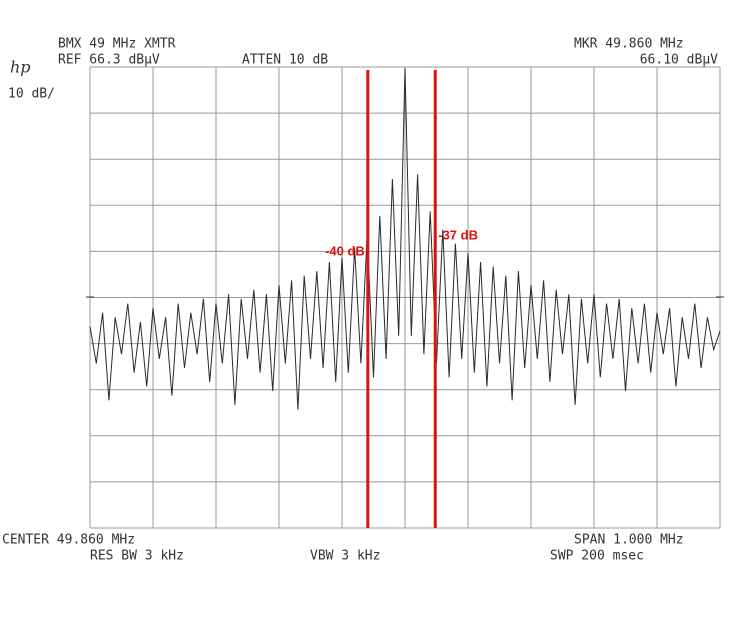 The height and width of the screenshot is (643, 734). I want to click on logo: hp, so click(20, 67).